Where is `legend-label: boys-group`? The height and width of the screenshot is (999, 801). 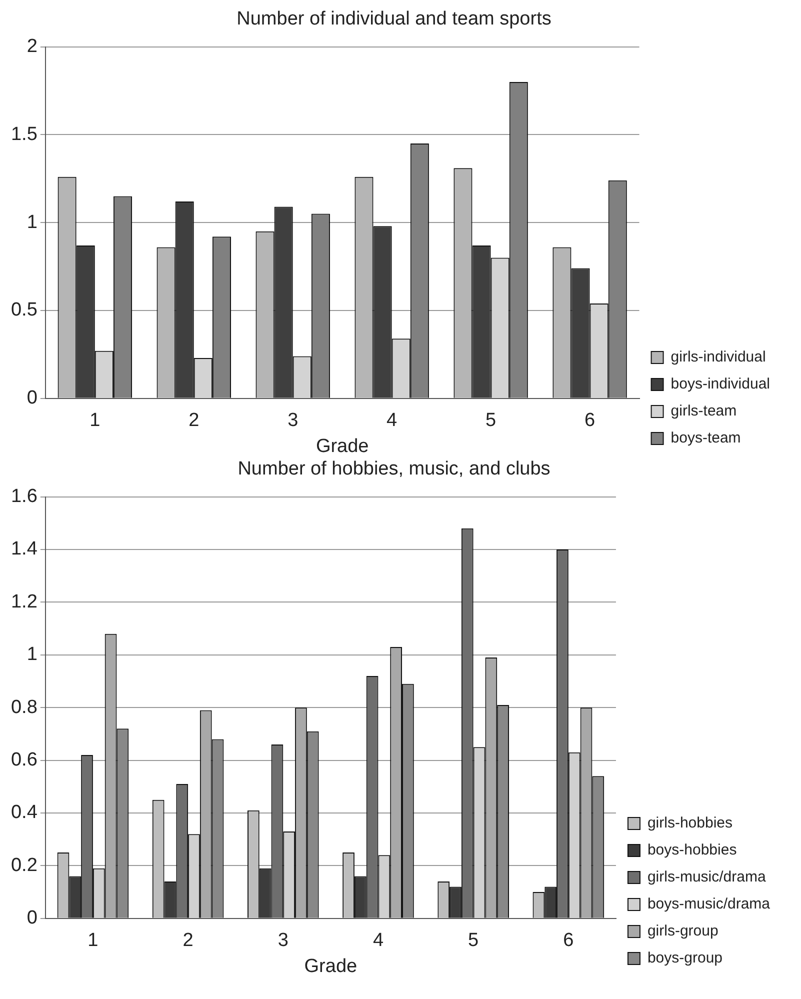 legend-label: boys-group is located at coordinates (685, 958).